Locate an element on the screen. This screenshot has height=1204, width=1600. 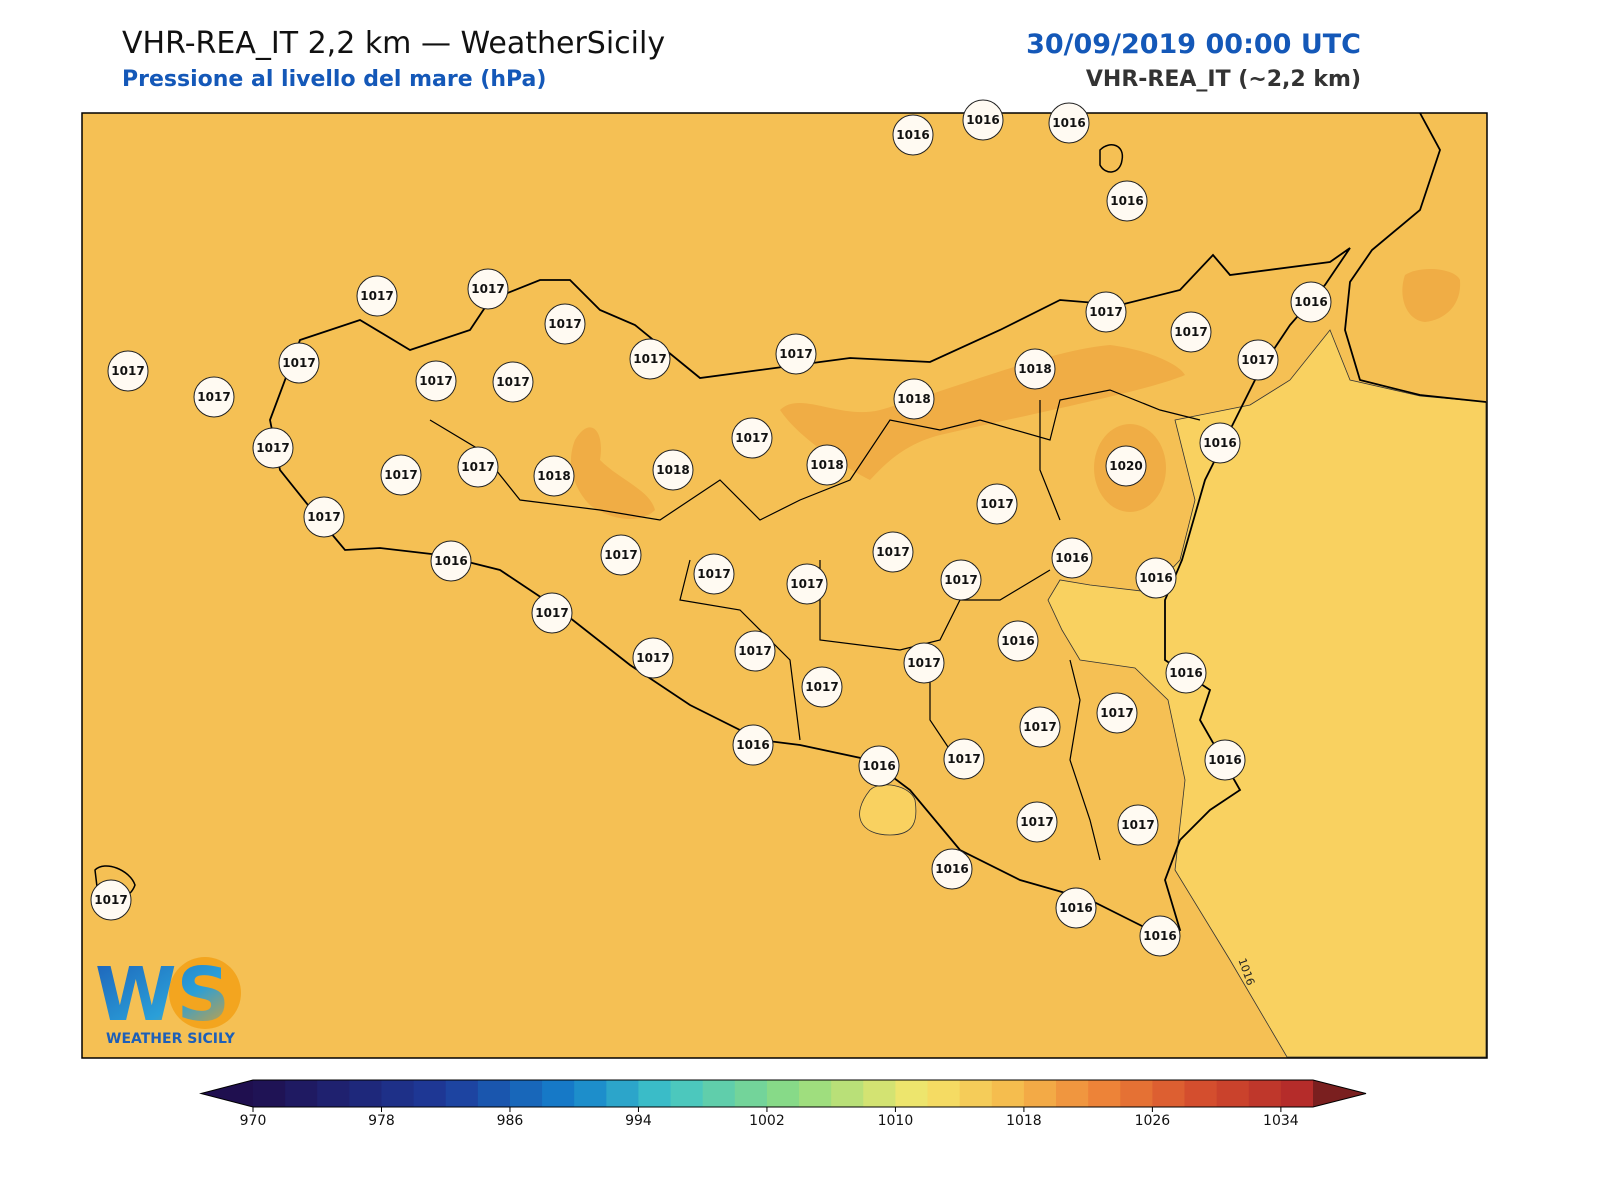
station: 1020 is located at coordinates (1126, 466).